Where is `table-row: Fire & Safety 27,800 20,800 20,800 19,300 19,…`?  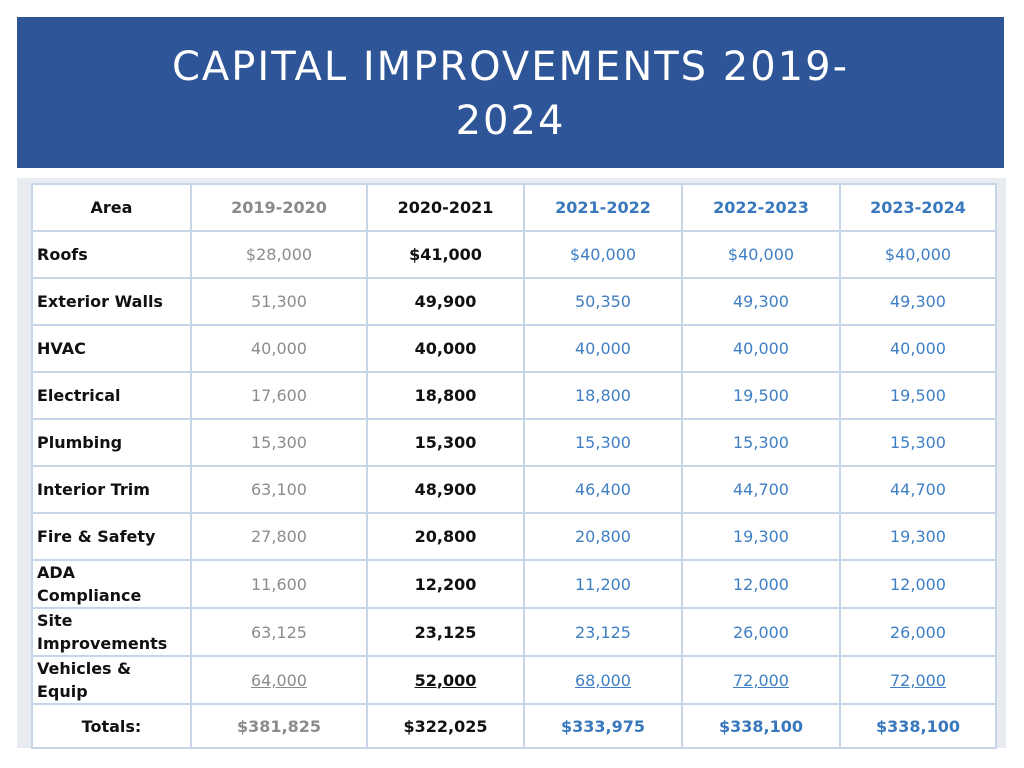 table-row: Fire & Safety 27,800 20,800 20,800 19,300 19,… is located at coordinates (514, 536).